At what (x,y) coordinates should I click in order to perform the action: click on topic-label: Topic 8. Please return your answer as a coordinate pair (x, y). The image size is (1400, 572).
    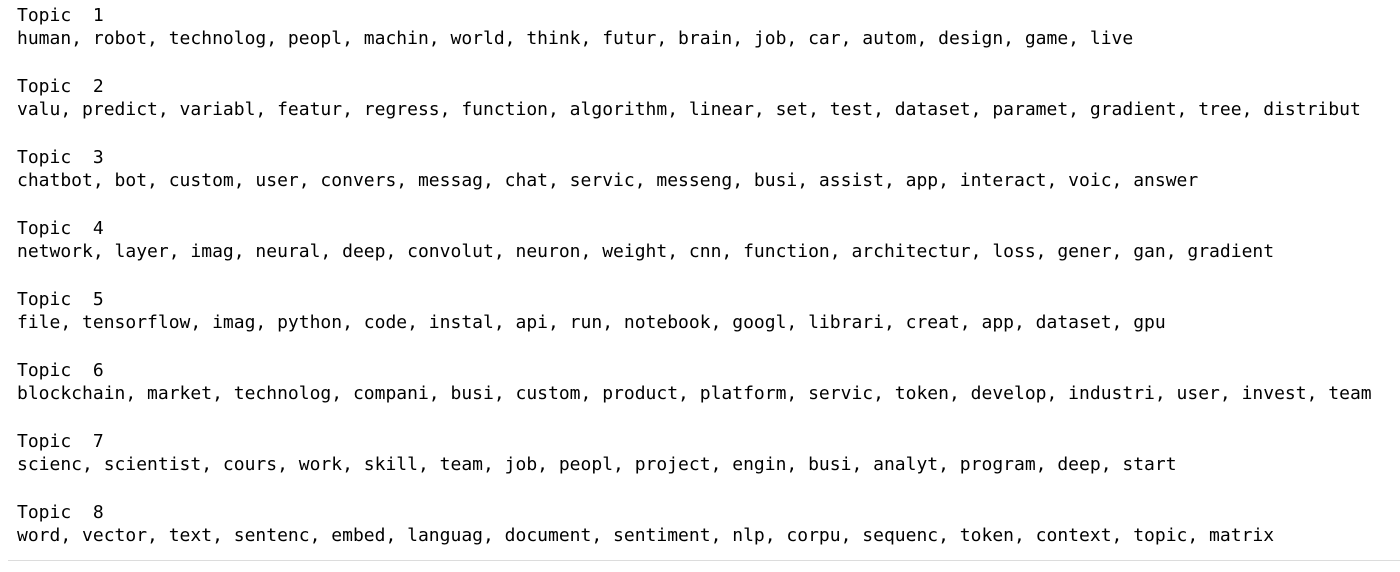
    Looking at the image, I should click on (60, 512).